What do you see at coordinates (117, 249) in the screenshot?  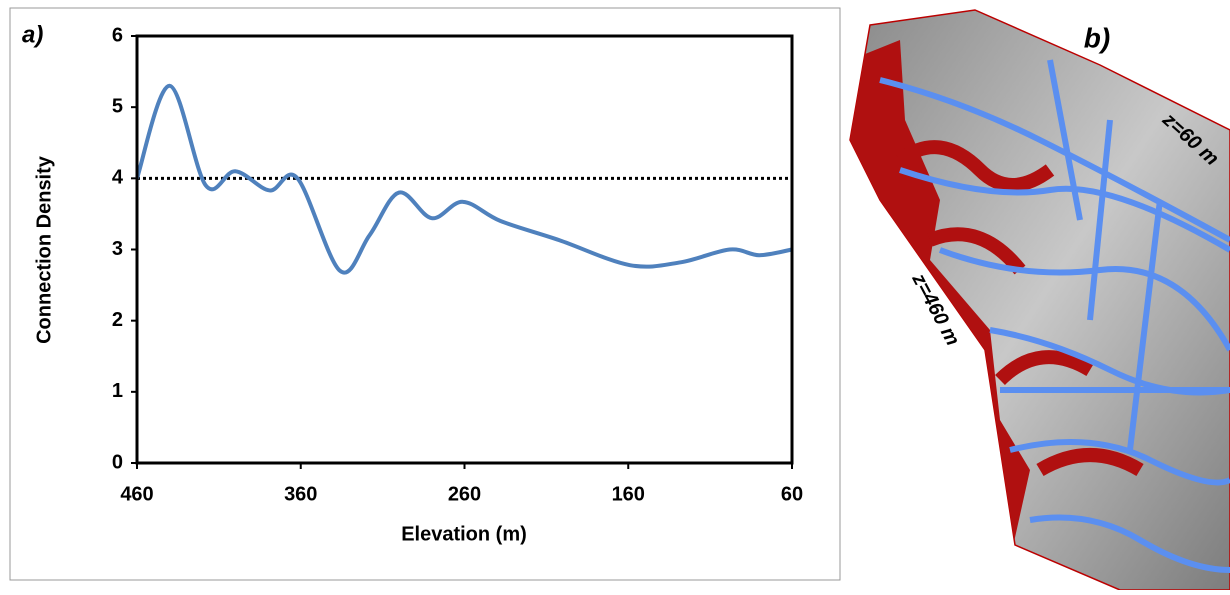 I see `y-tick-label: 3` at bounding box center [117, 249].